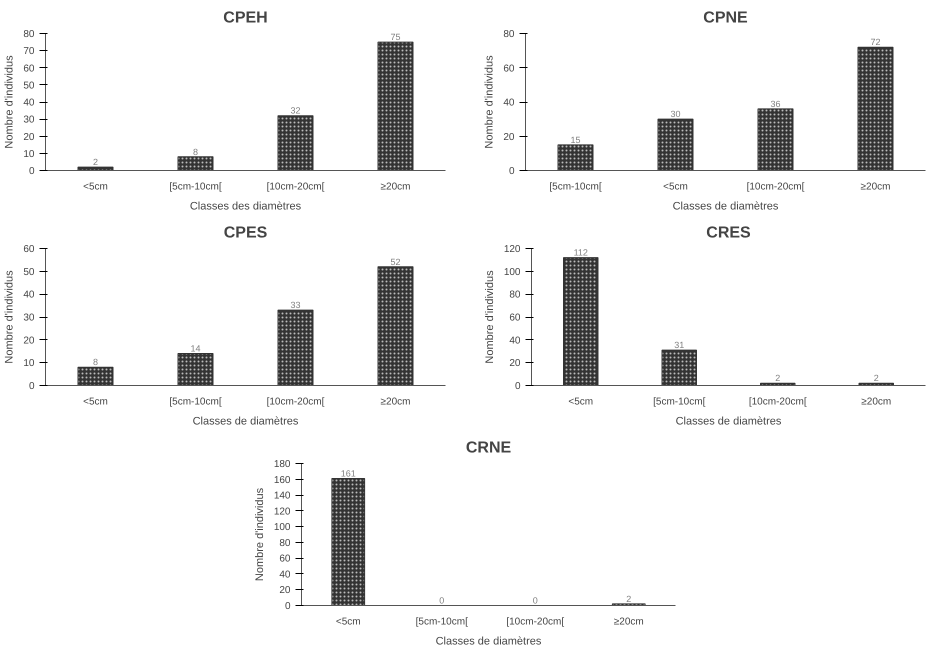 The image size is (945, 656). What do you see at coordinates (675, 114) in the screenshot?
I see `data-label: 30` at bounding box center [675, 114].